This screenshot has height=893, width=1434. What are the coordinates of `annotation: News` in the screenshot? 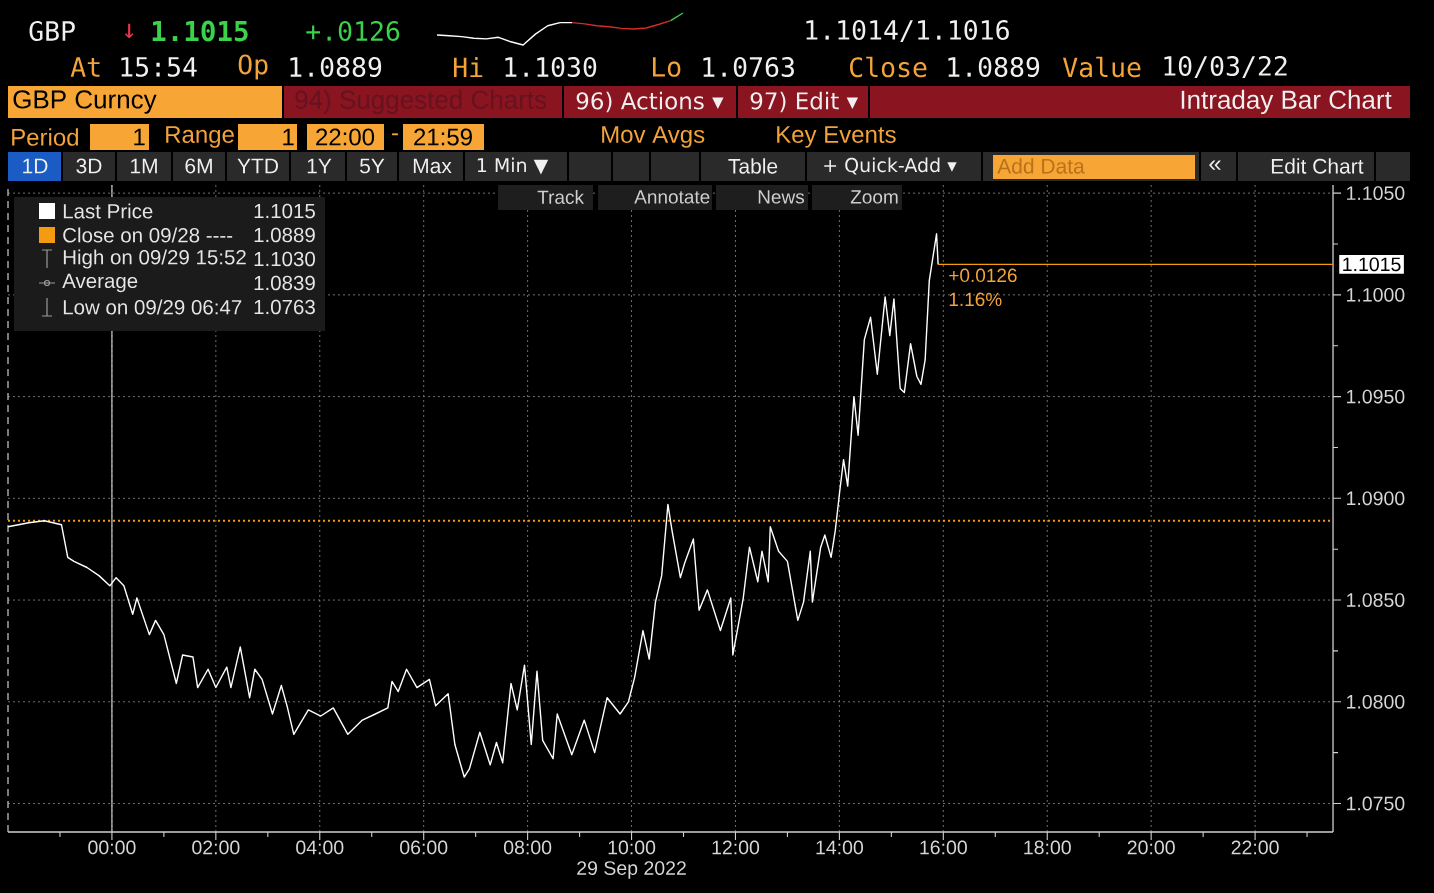 It's located at (781, 197).